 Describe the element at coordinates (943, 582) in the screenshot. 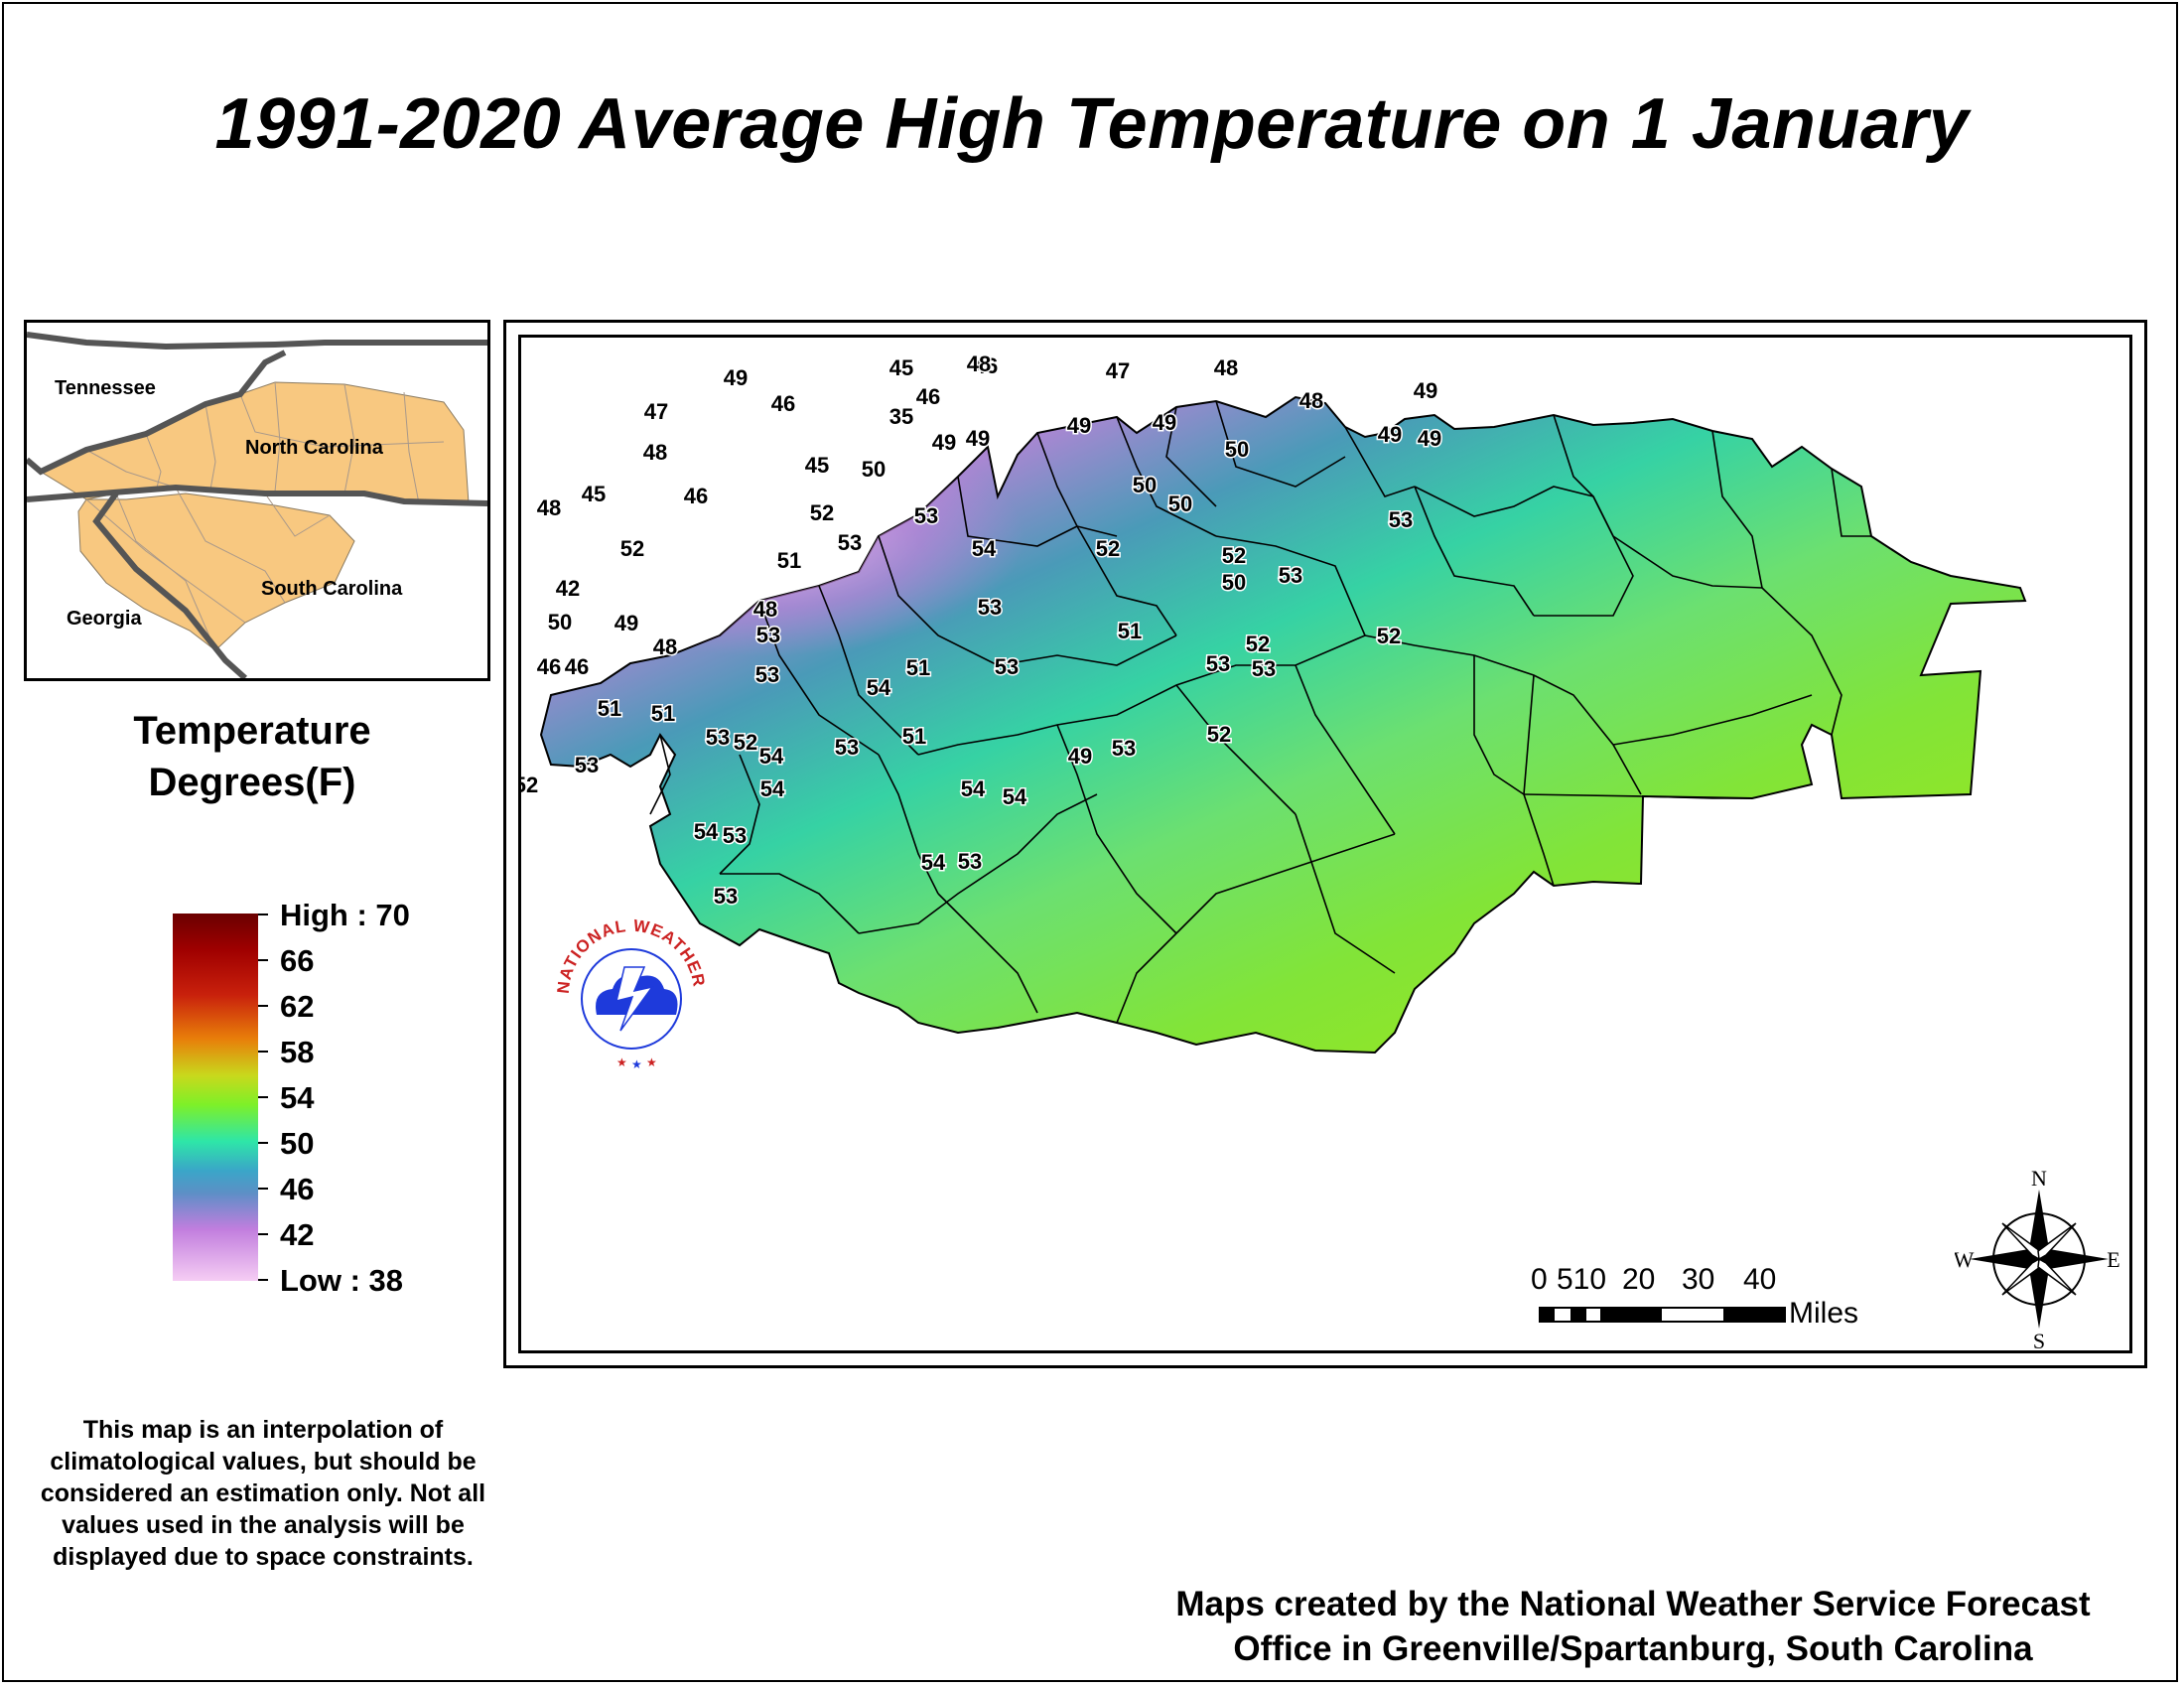

I see `mountain-shading` at that location.